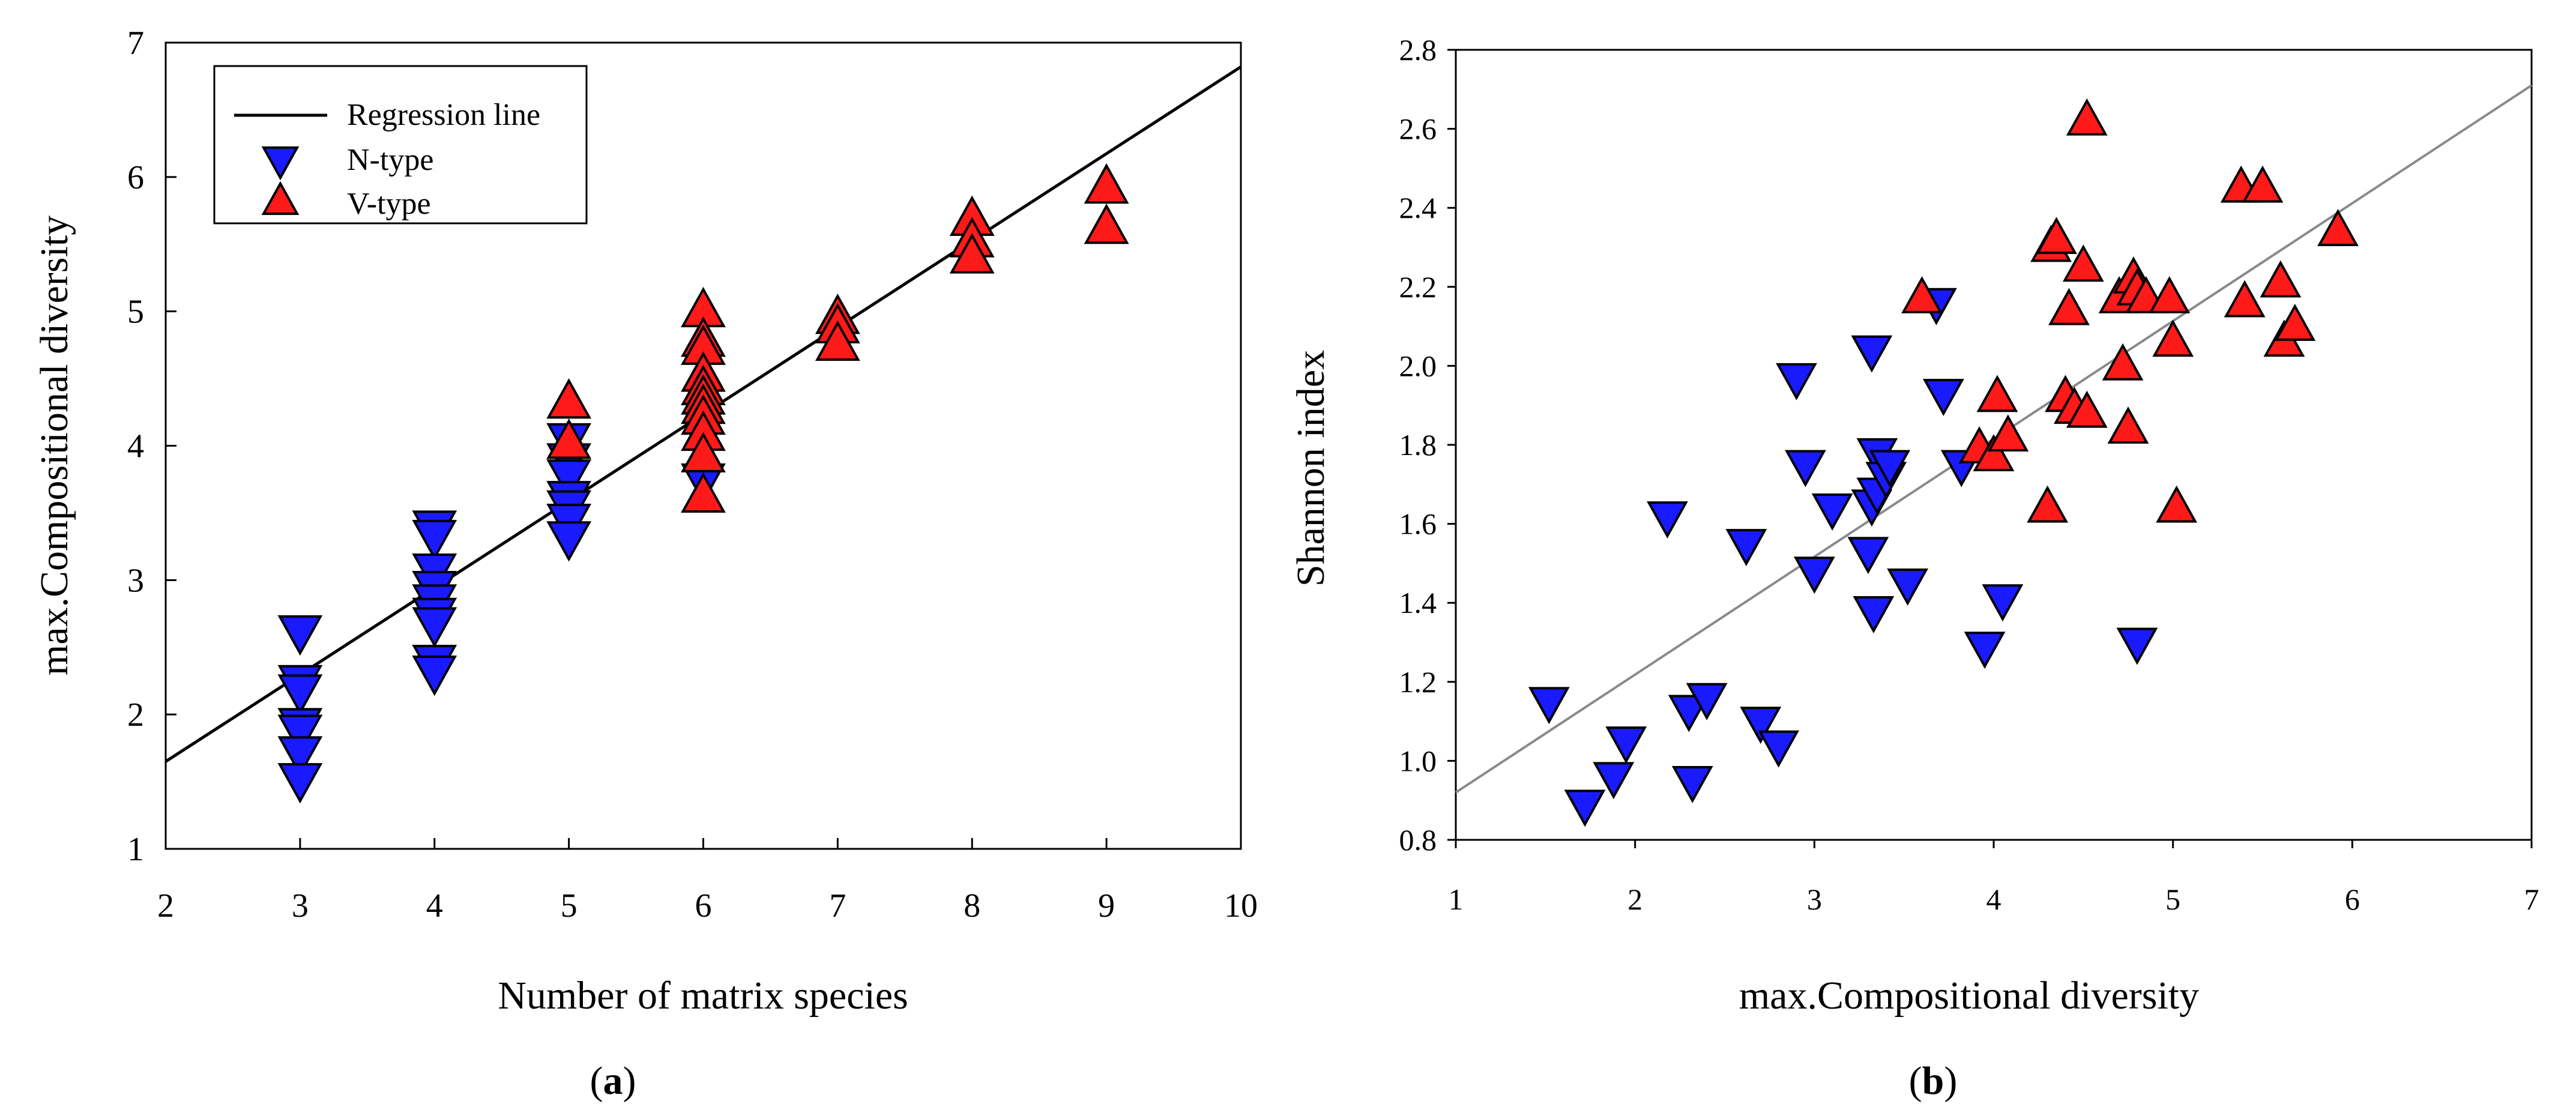 This screenshot has width=2576, height=1116. Describe the element at coordinates (613, 1081) in the screenshot. I see `panel-a-caption: (a)` at that location.